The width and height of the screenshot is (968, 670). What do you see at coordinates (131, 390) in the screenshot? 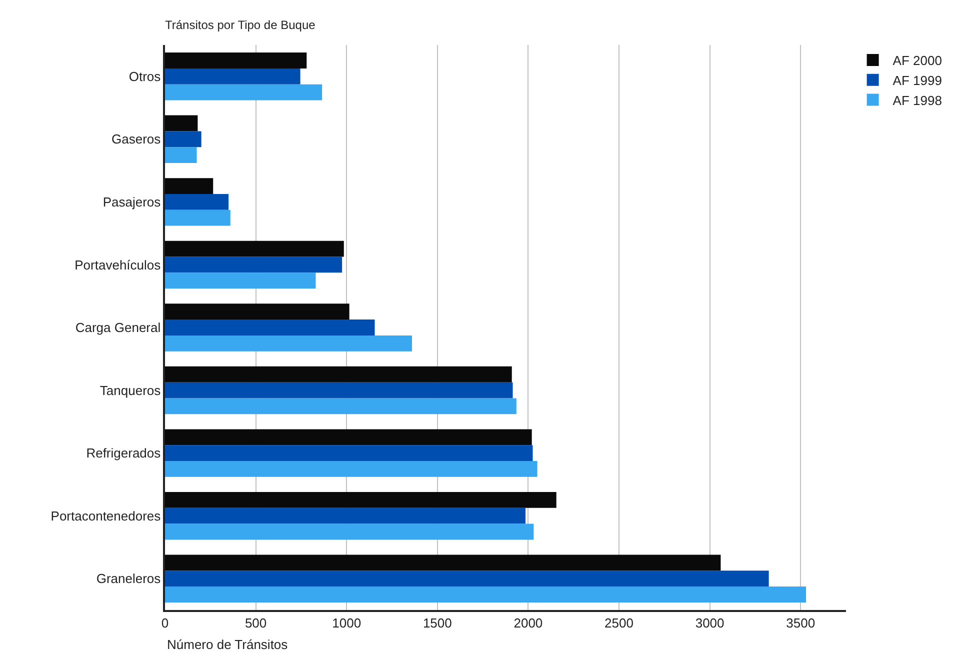
I see `y-tick-label: Tanqueros` at bounding box center [131, 390].